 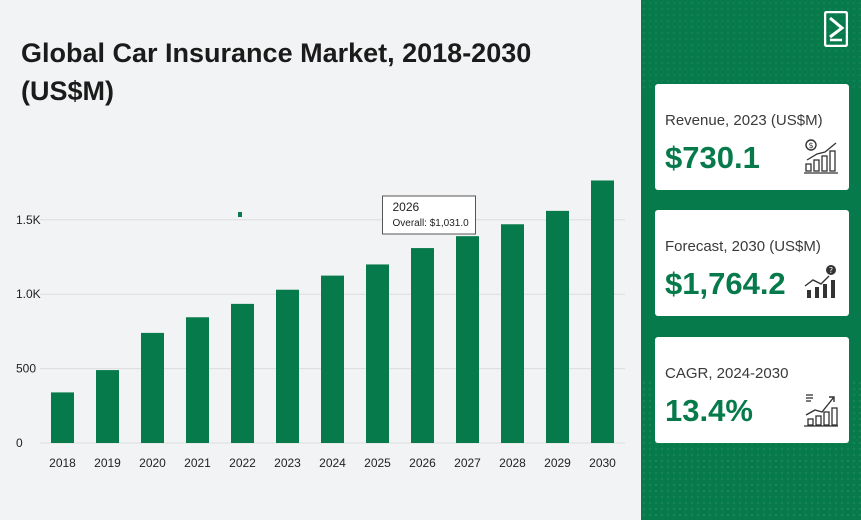 I want to click on cagr-card: CAGR, 2024-2030 13.4%, so click(x=752, y=390).